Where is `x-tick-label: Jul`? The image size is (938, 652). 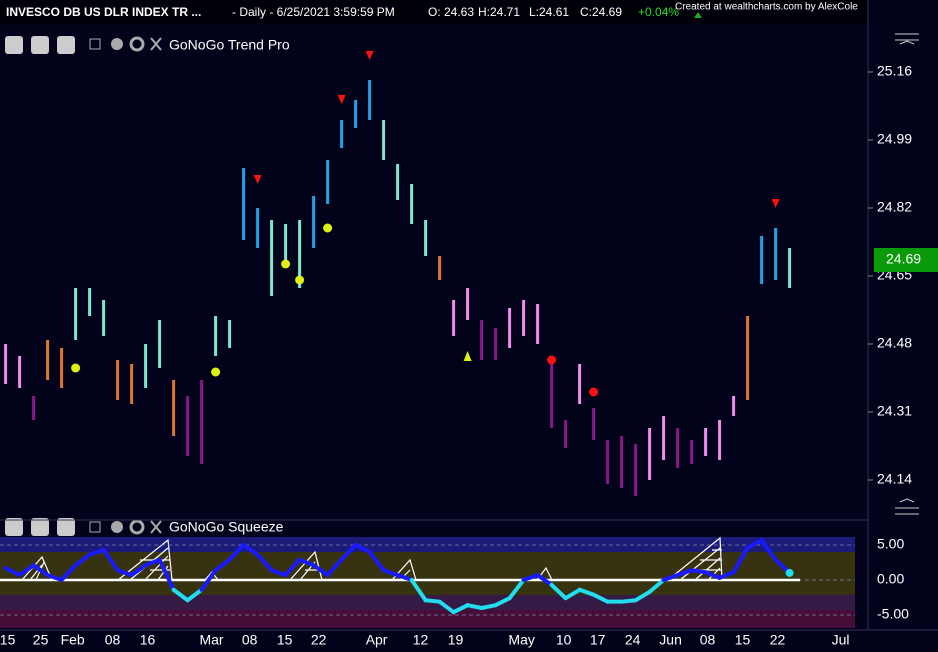 x-tick-label: Jul is located at coordinates (841, 640).